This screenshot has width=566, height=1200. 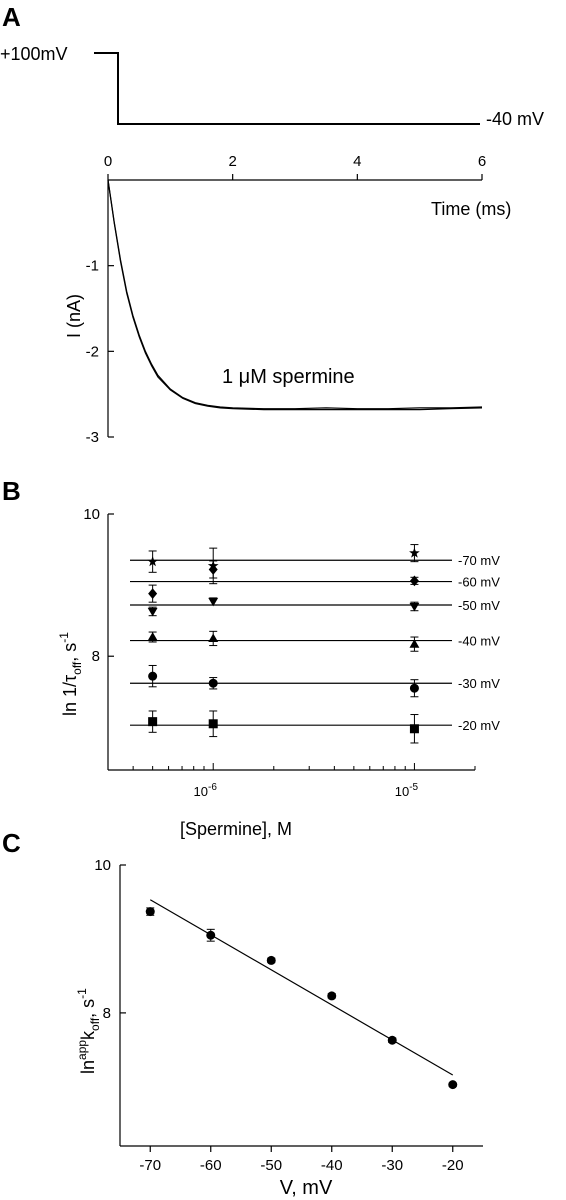 What do you see at coordinates (301, 1160) in the screenshot?
I see `x-axis-ticks: -70 -60 -50 -40 -30 -20` at bounding box center [301, 1160].